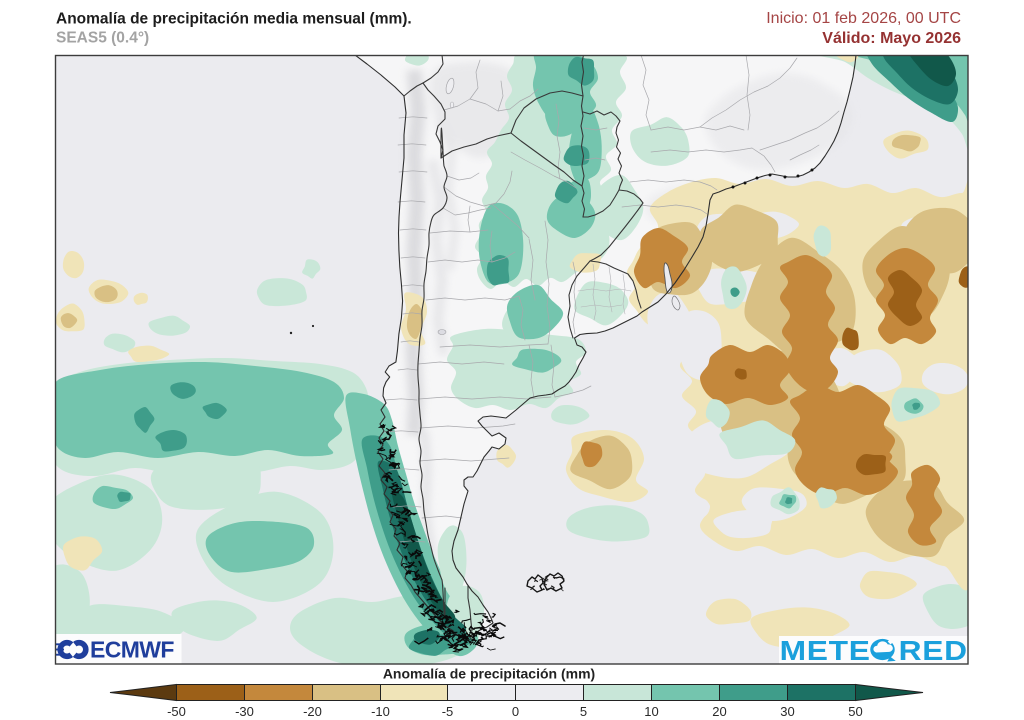  Describe the element at coordinates (787, 711) in the screenshot. I see `svg-text: 30` at that location.